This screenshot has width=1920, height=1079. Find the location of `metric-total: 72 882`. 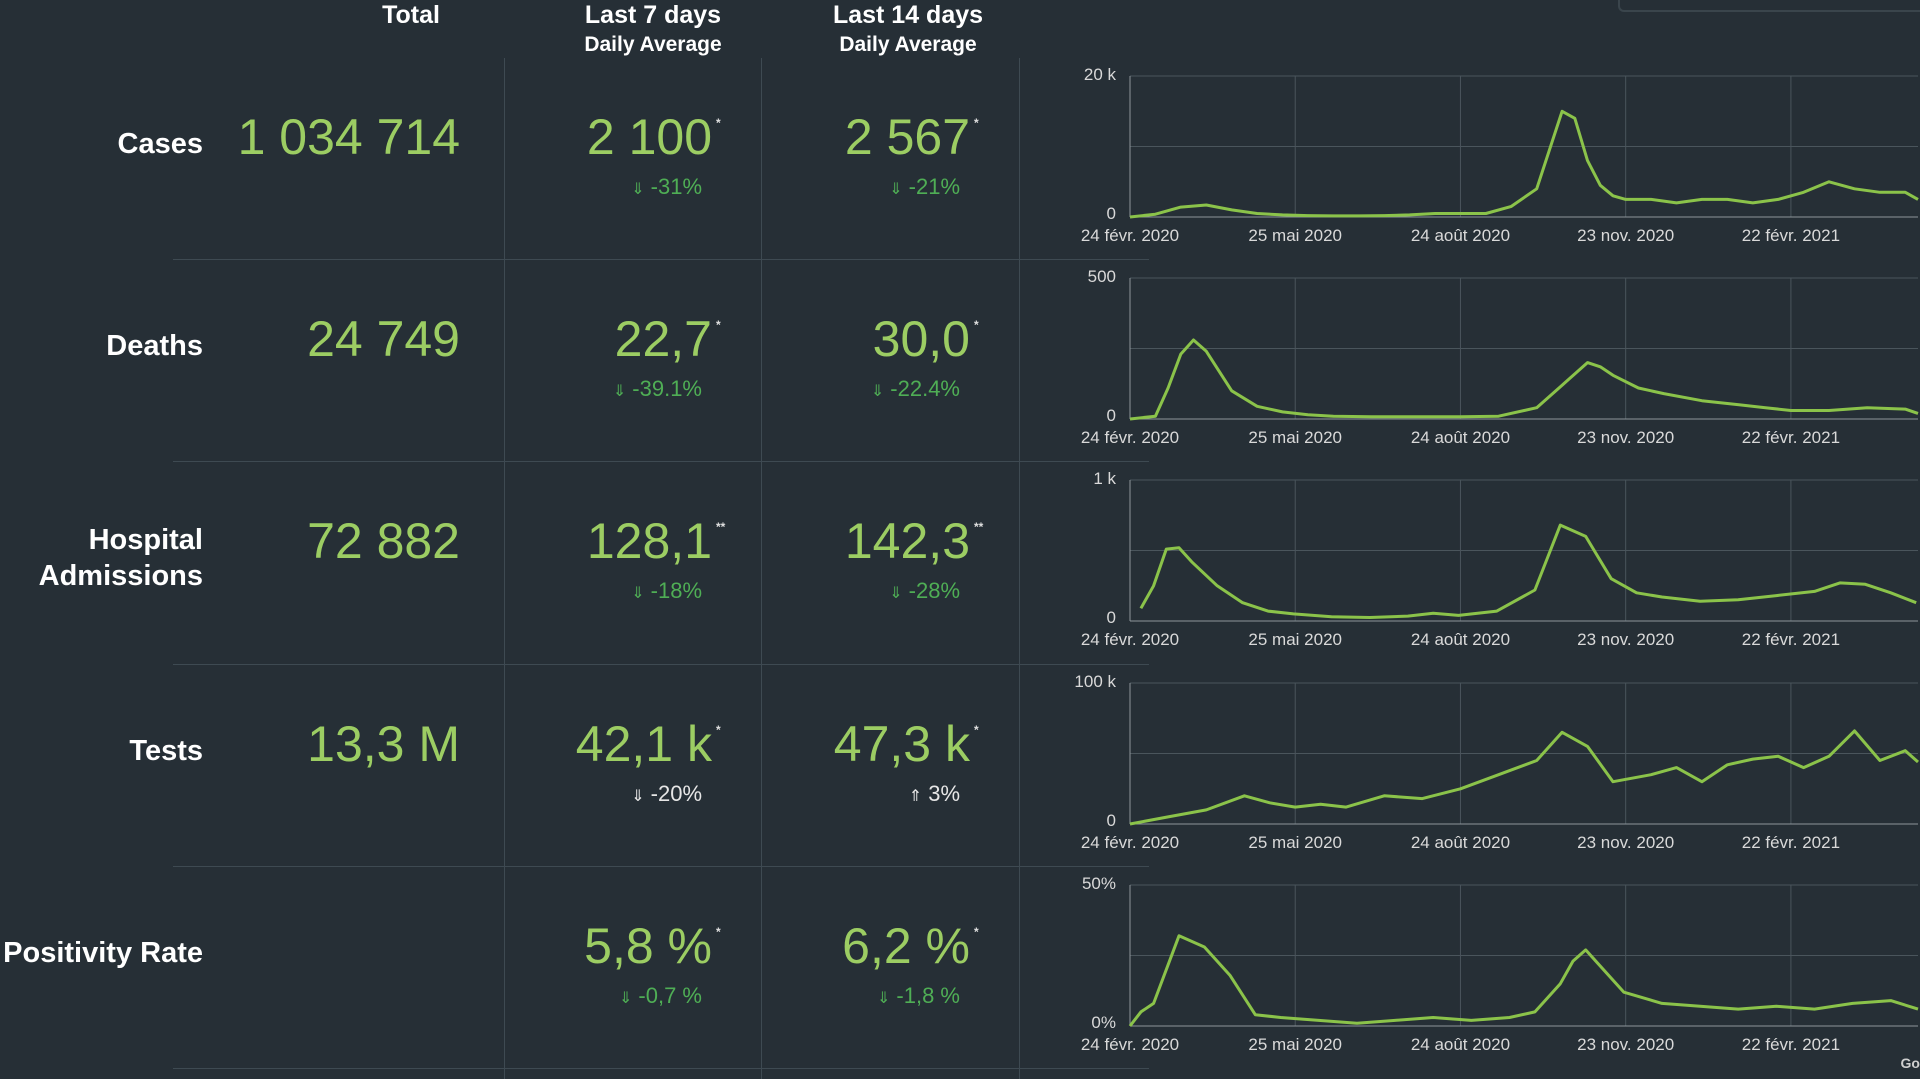

metric-total: 72 882 is located at coordinates (383, 541).